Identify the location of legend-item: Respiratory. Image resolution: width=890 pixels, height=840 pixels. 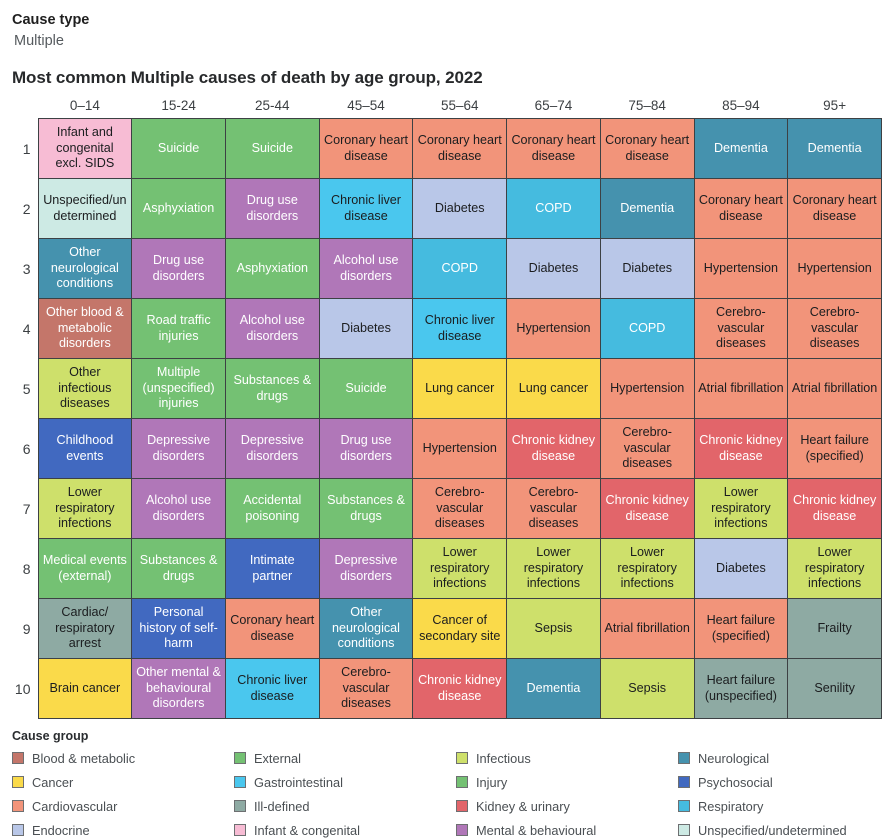
(784, 806).